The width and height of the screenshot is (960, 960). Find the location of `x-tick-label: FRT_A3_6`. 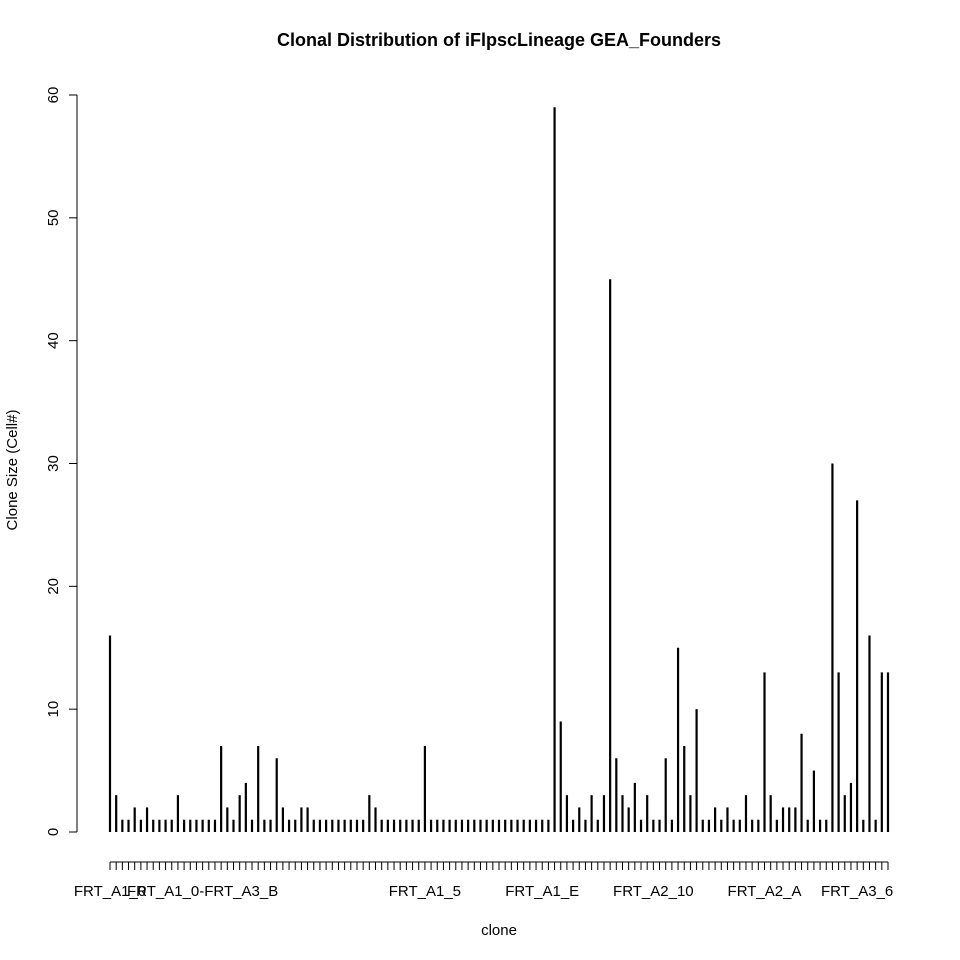

x-tick-label: FRT_A3_6 is located at coordinates (857, 891).